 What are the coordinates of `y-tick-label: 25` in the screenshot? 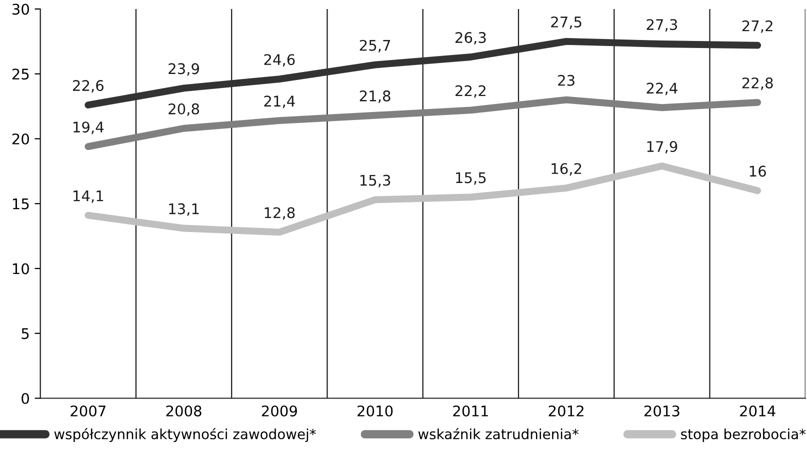 It's located at (20, 74).